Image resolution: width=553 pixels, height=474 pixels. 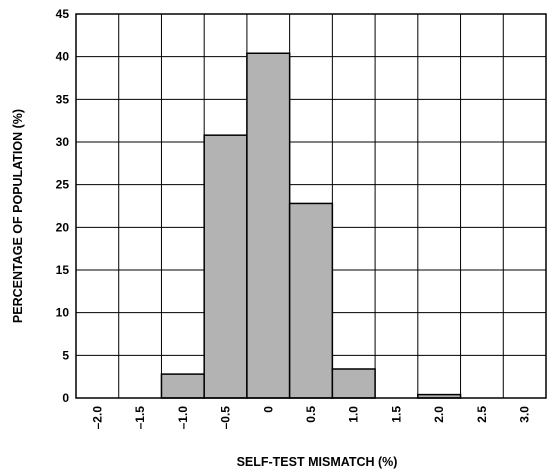 What do you see at coordinates (63, 270) in the screenshot?
I see `y-tick-label: 15` at bounding box center [63, 270].